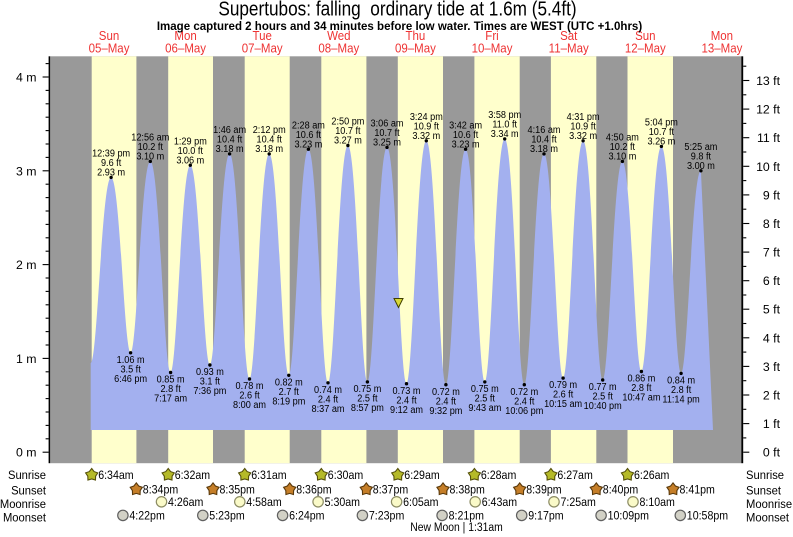  I want to click on svg-text: 8:21pm, so click(466, 516).